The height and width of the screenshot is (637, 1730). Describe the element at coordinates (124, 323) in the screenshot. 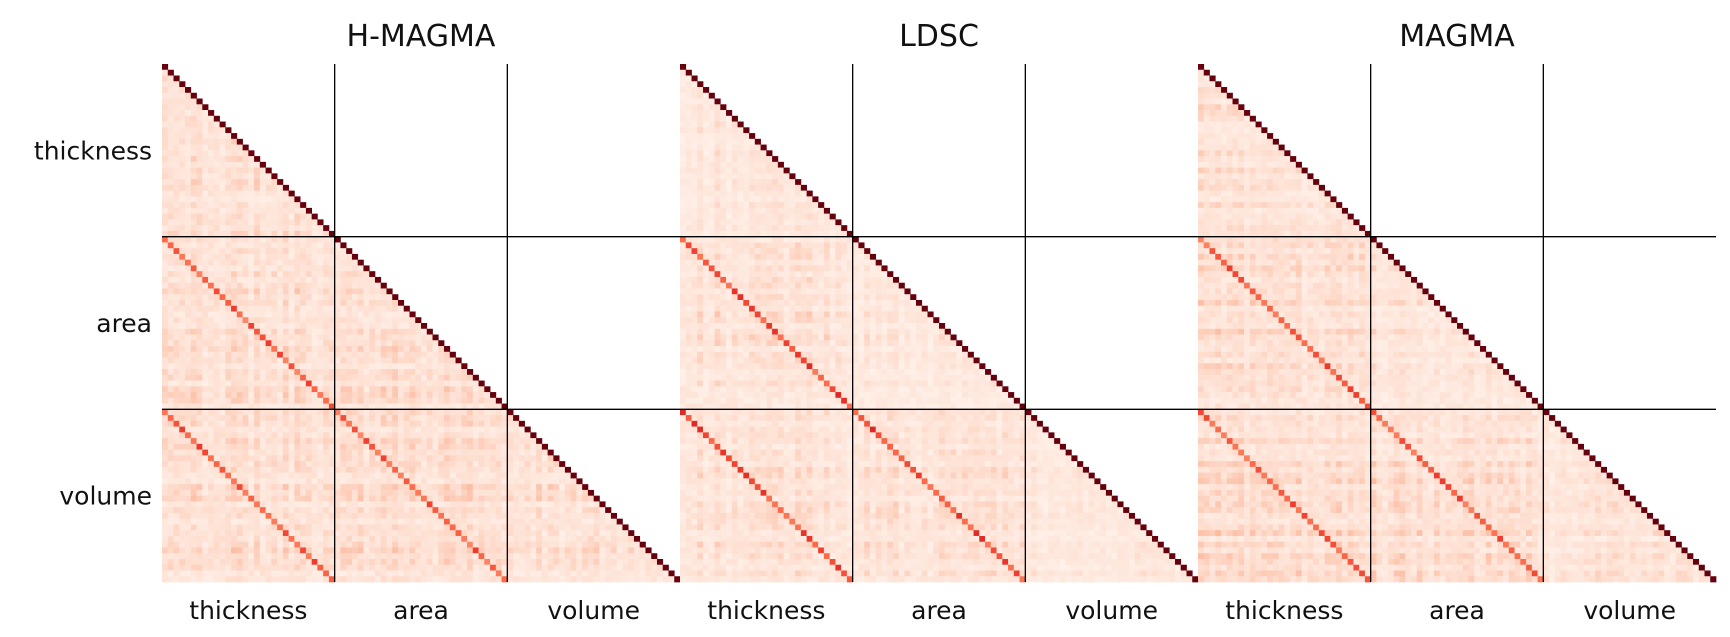

I see `y-tick-label: area` at that location.